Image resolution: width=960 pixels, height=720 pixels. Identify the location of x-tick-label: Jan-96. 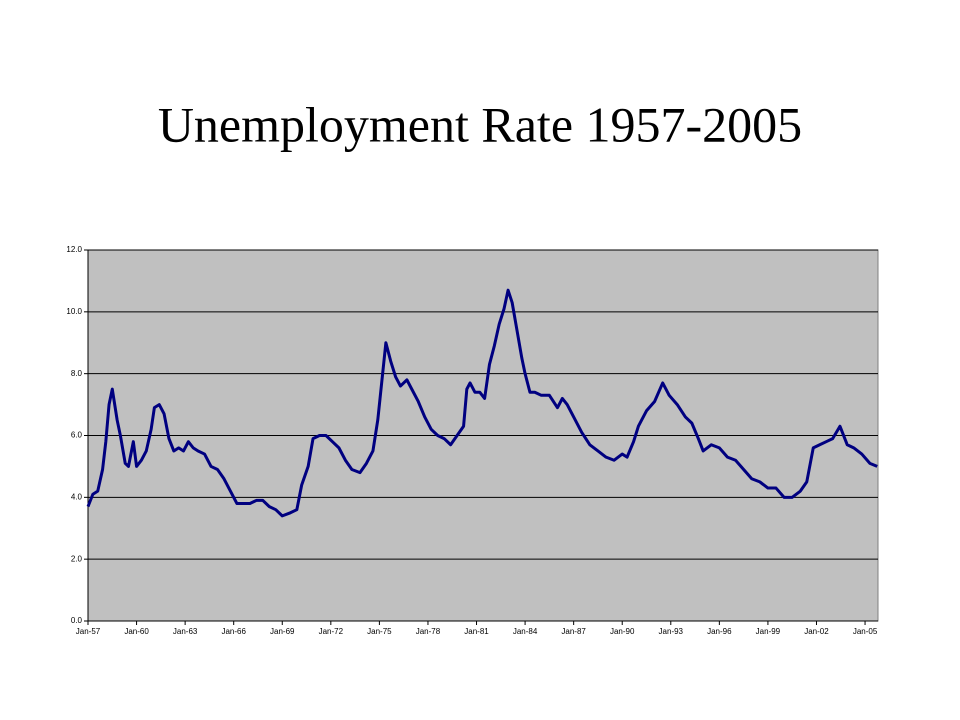
(719, 631).